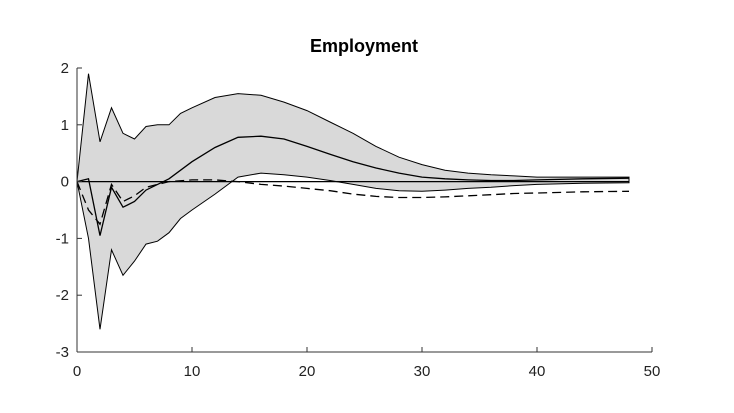 The image size is (734, 413). What do you see at coordinates (62, 238) in the screenshot?
I see `y-tick-label: -1` at bounding box center [62, 238].